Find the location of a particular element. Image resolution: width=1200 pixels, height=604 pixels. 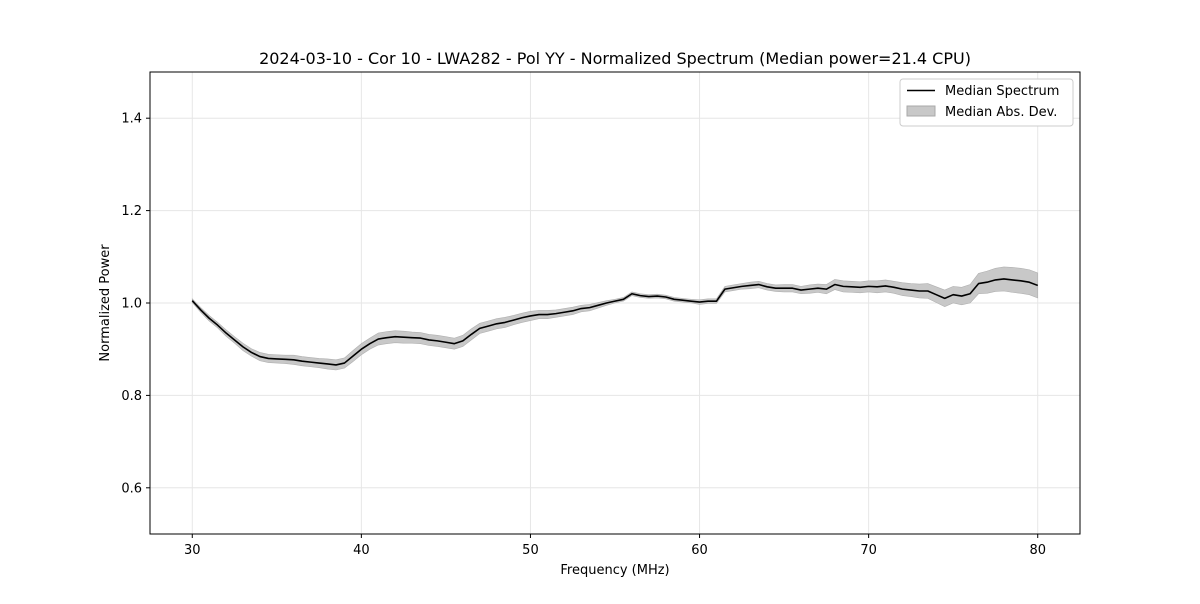

y-tick-label: 1.4 is located at coordinates (131, 119).